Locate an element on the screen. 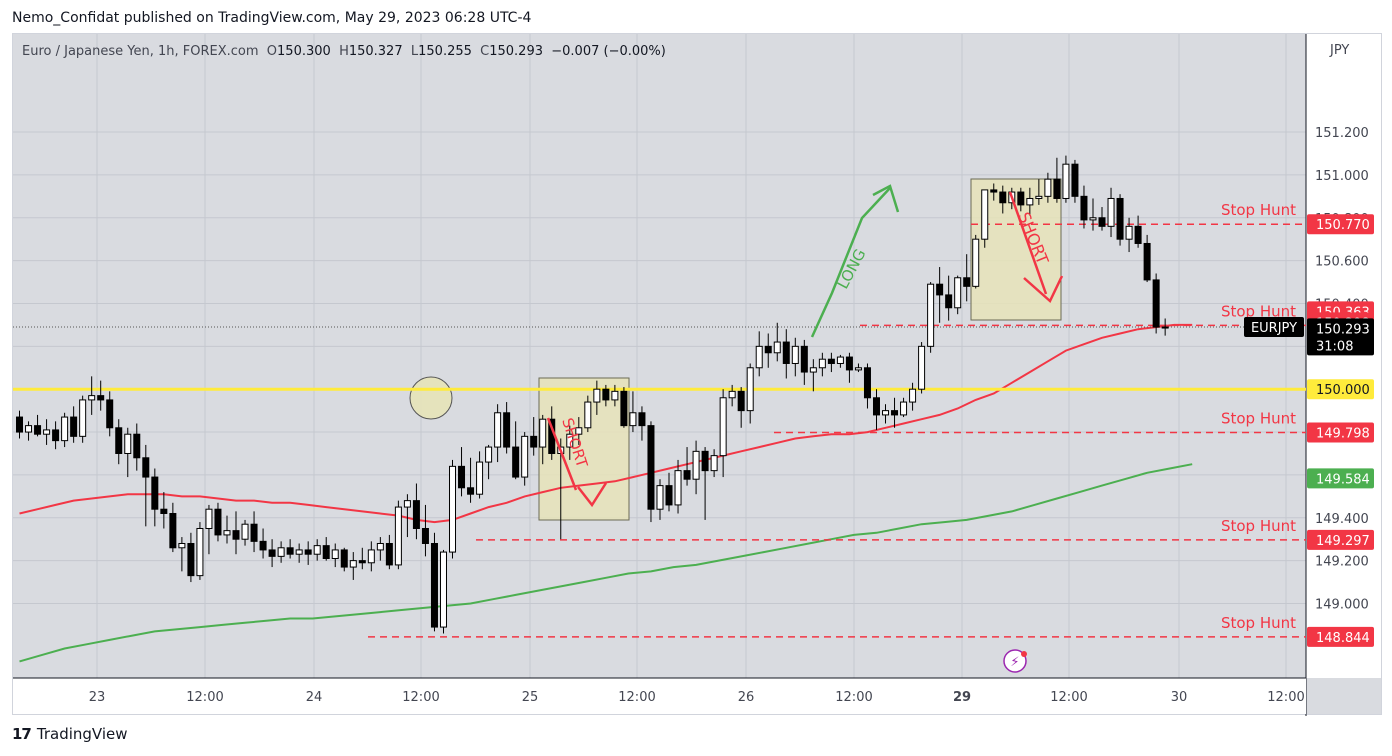  x-tick-label: 23 is located at coordinates (97, 697).